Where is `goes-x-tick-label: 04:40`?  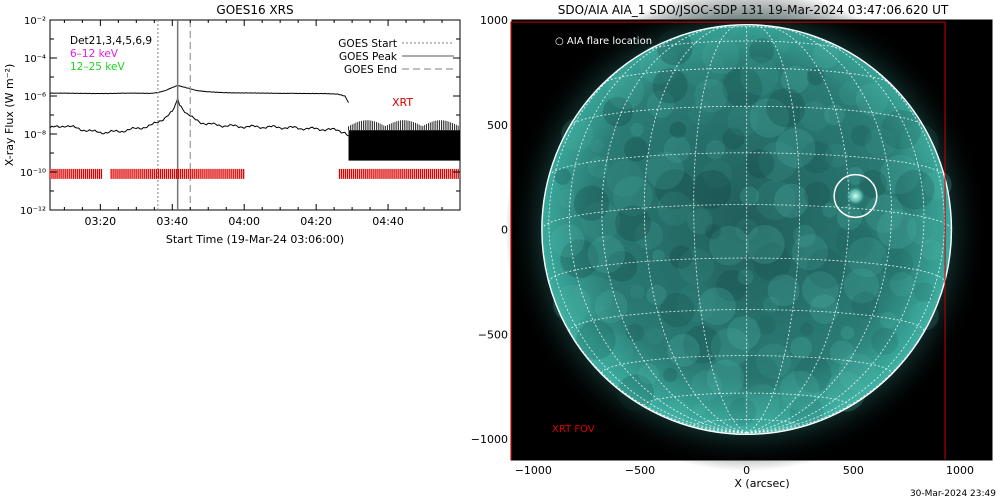
goes-x-tick-label: 04:40 is located at coordinates (388, 221).